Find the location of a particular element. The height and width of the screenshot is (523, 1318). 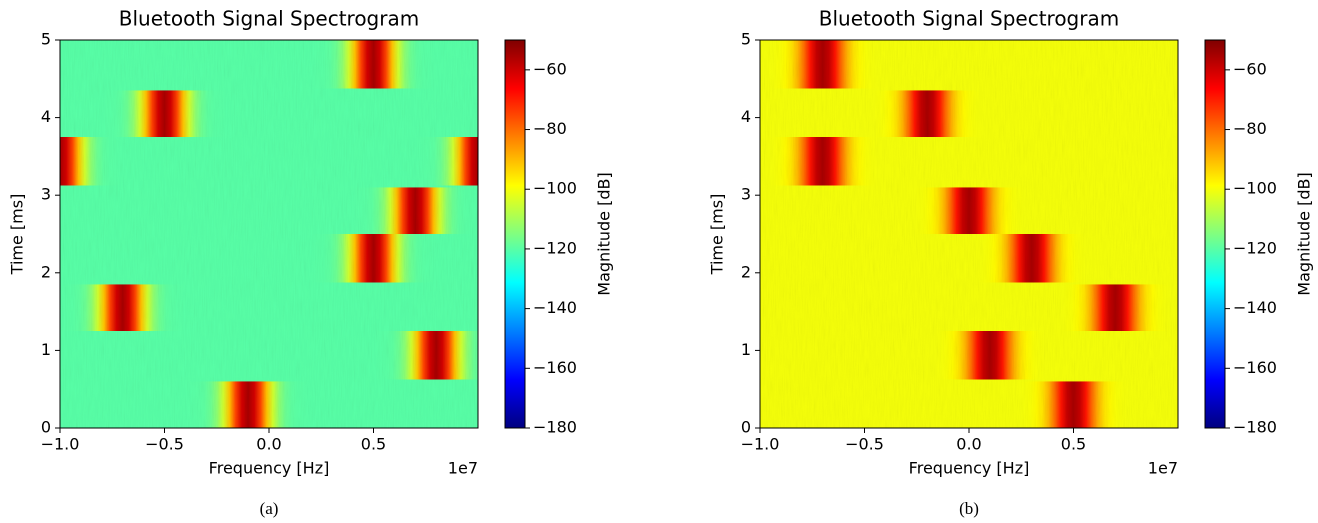

caption: (a) is located at coordinates (269, 508).